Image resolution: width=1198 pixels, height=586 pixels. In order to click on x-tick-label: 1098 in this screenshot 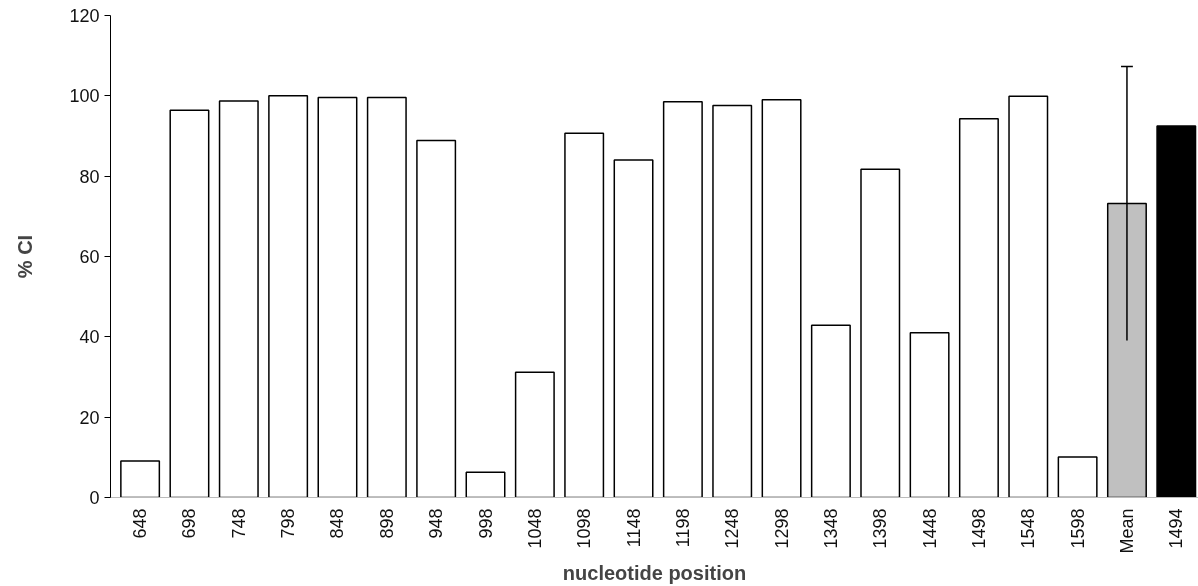, I will do `click(584, 528)`.